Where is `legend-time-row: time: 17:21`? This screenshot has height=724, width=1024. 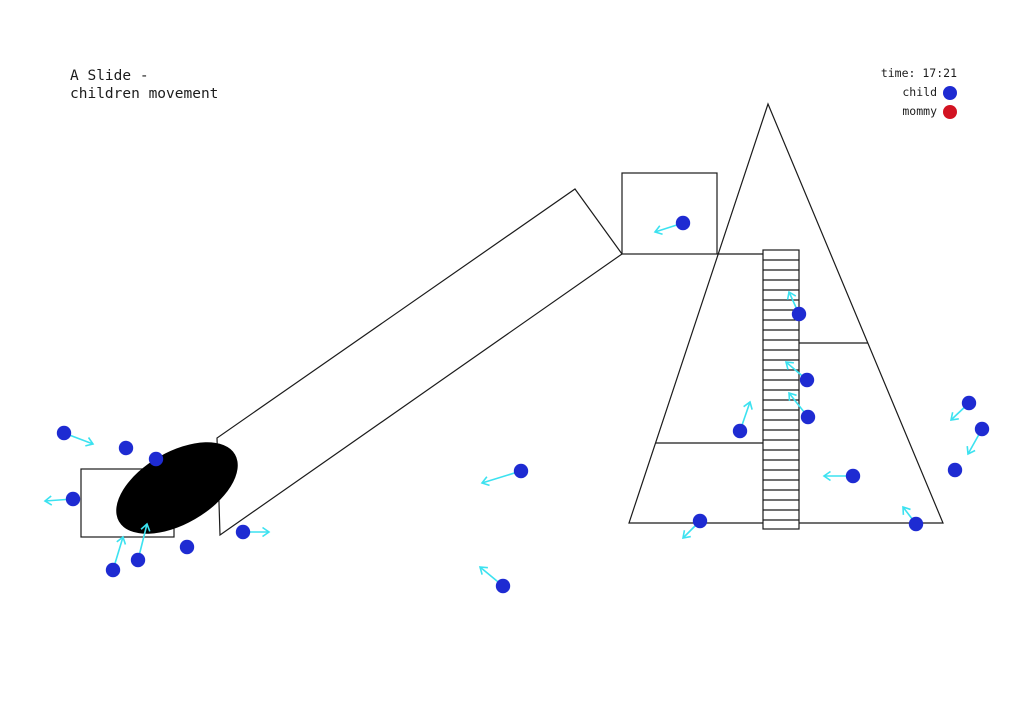 legend-time-row: time: 17:21 is located at coordinates (919, 73).